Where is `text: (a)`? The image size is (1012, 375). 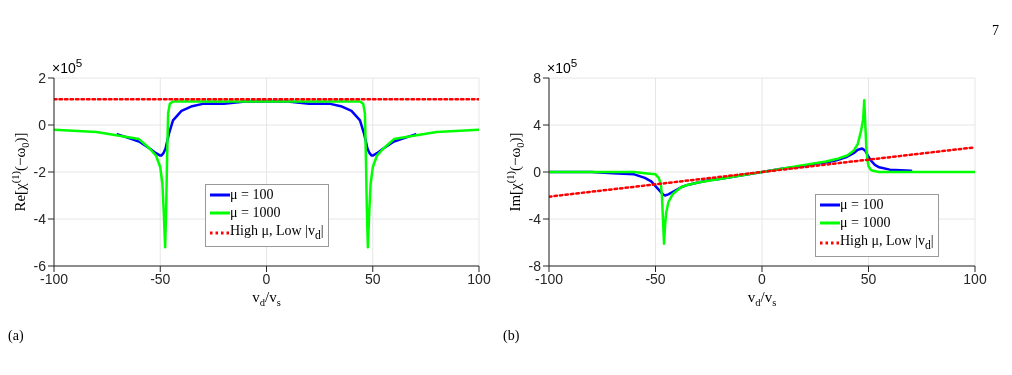
text: (a) is located at coordinates (16, 336).